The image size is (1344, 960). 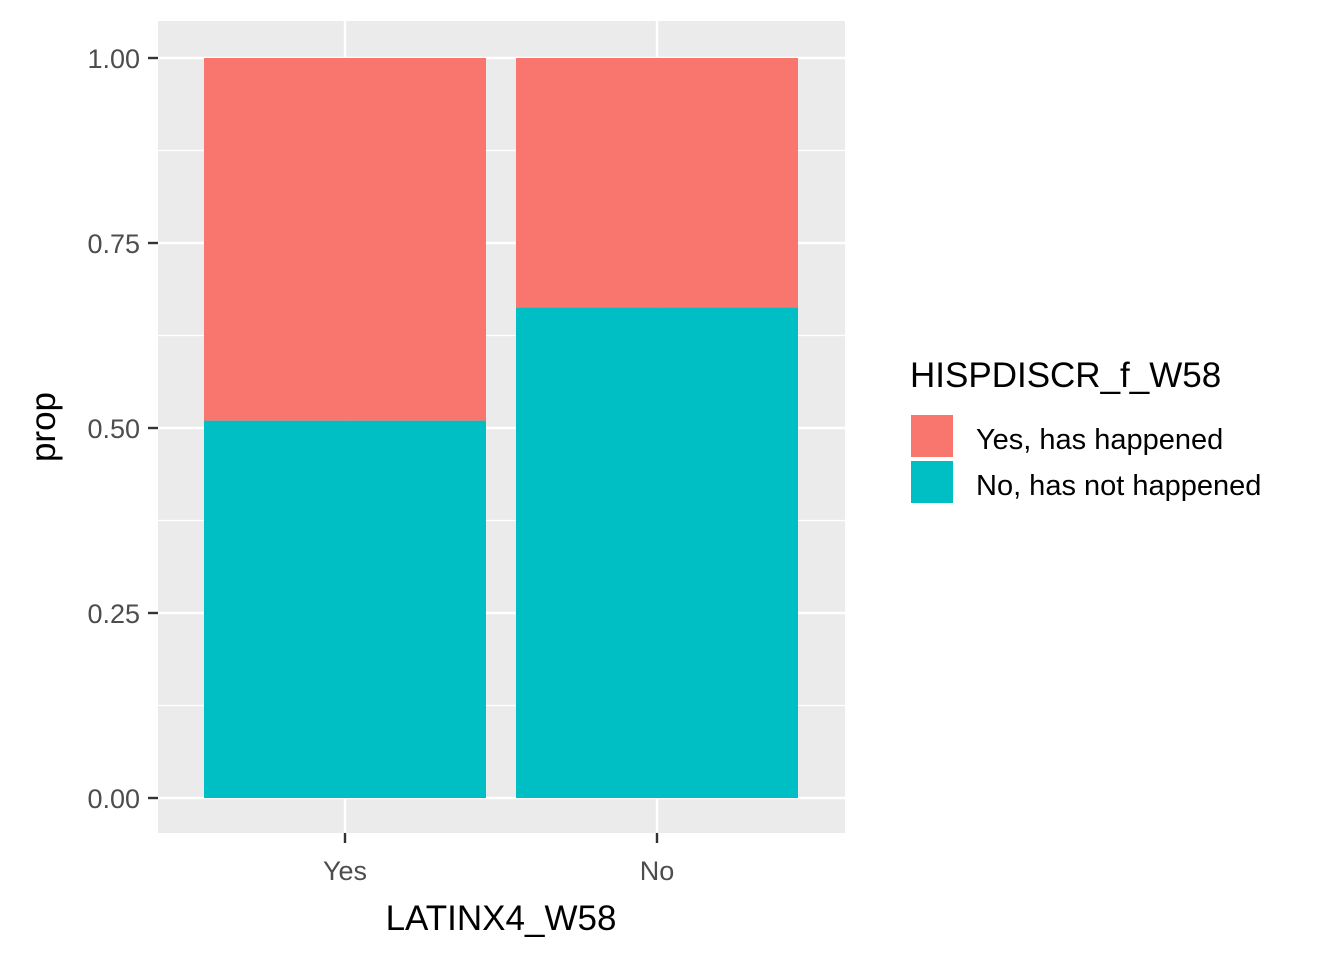 I want to click on y-tick-label: 0.25, so click(x=113, y=614).